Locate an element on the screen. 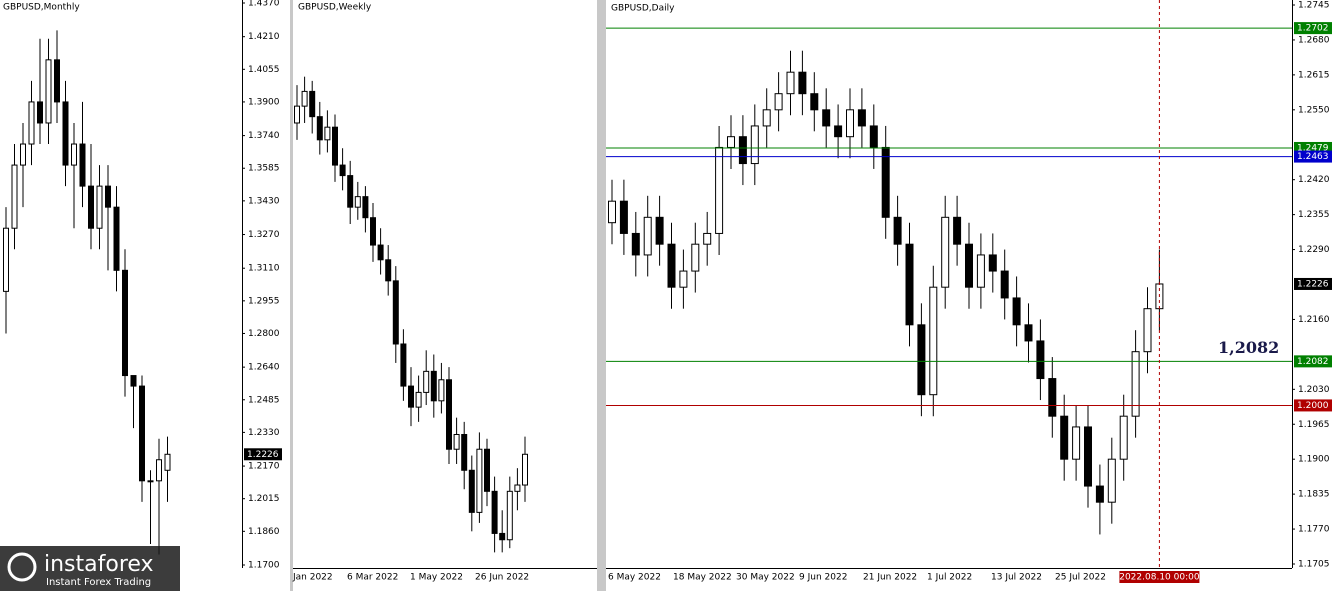  y-tick-label: 1.3585 is located at coordinates (264, 169).